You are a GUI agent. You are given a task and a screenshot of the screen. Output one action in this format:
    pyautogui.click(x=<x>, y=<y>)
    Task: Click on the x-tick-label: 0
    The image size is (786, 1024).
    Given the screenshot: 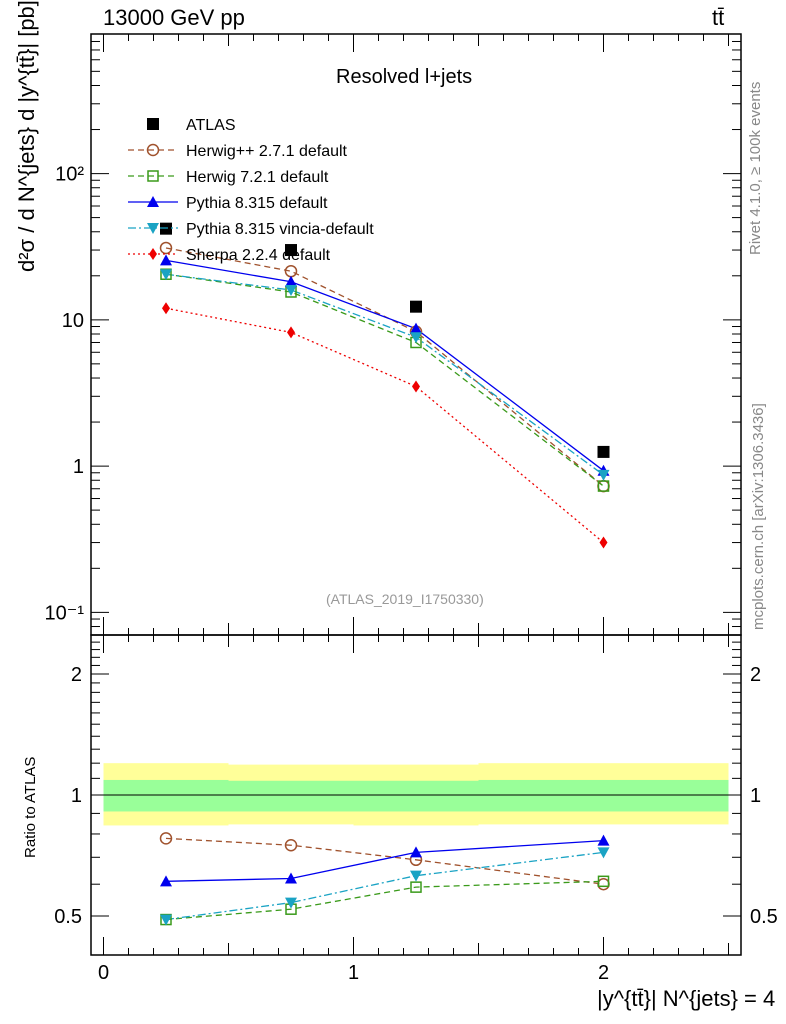 What is the action you would take?
    pyautogui.click(x=103, y=973)
    